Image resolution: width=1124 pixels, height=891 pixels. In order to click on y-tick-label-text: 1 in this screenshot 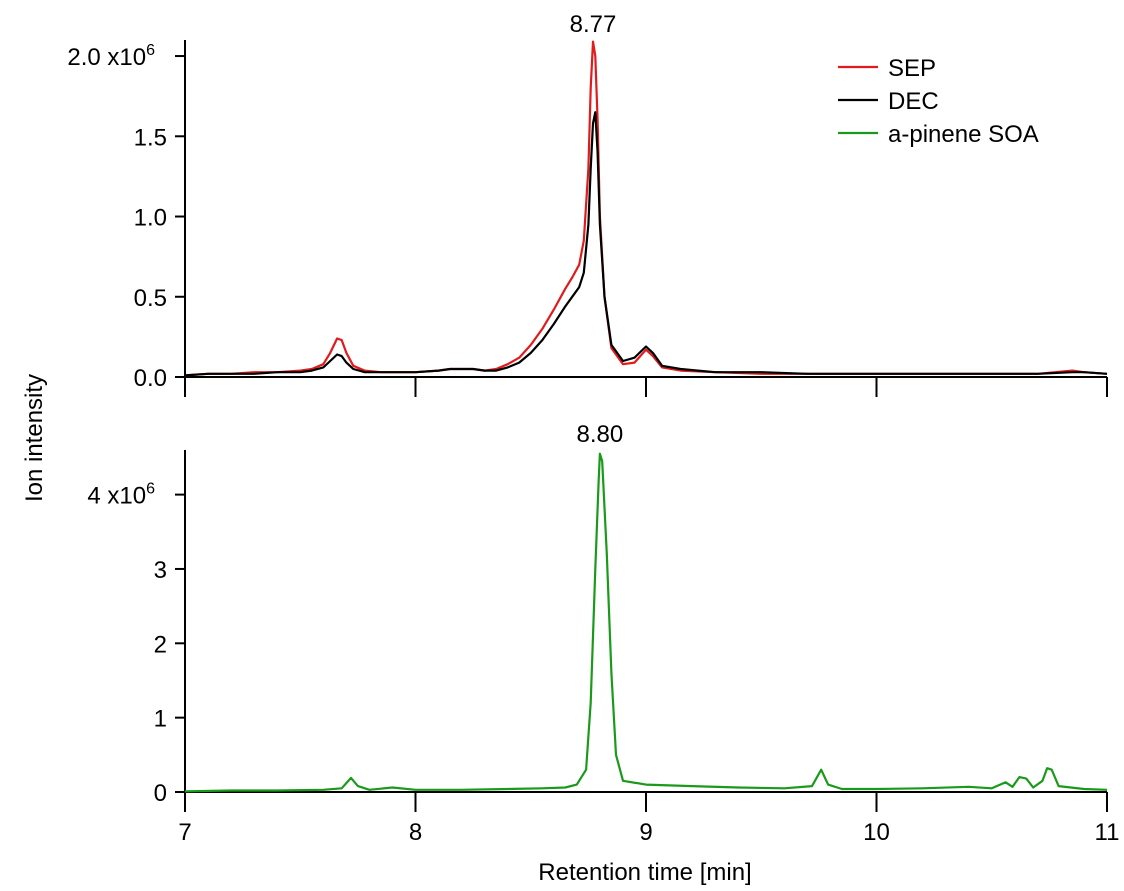, I will do `click(160, 719)`.